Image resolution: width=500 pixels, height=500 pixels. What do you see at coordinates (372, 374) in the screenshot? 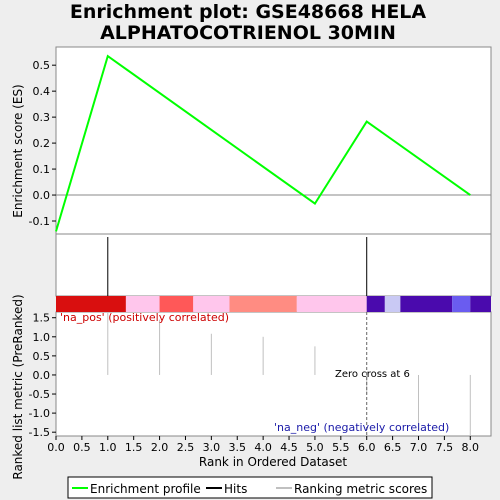
I see `zero-cross-label: Zero cross at 6` at bounding box center [372, 374].